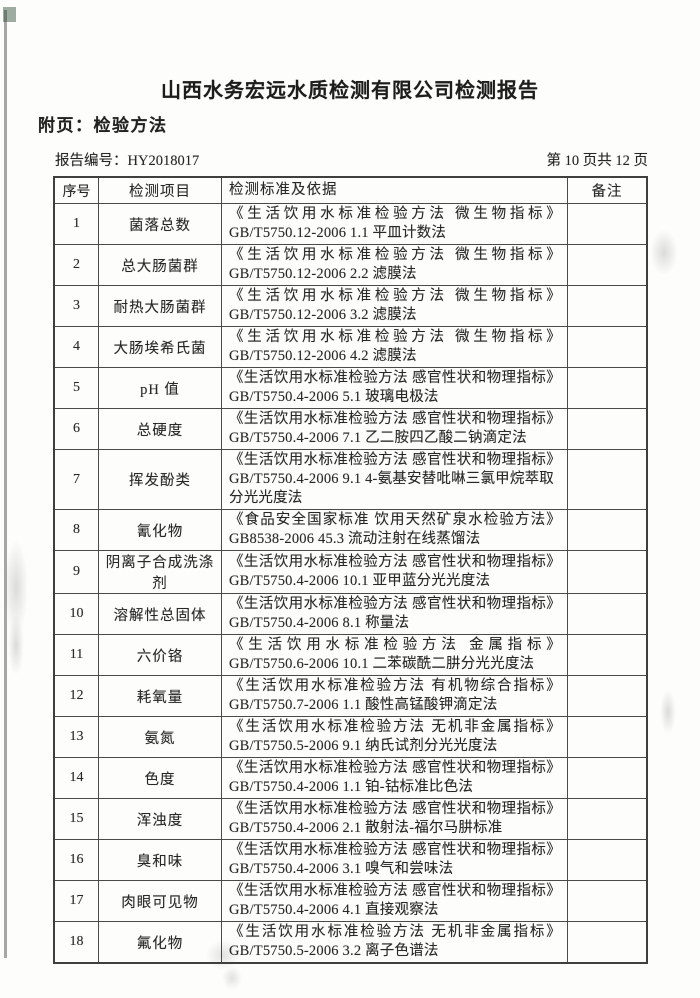 This screenshot has width=700, height=998. I want to click on row-number-cell: 18, so click(77, 942).